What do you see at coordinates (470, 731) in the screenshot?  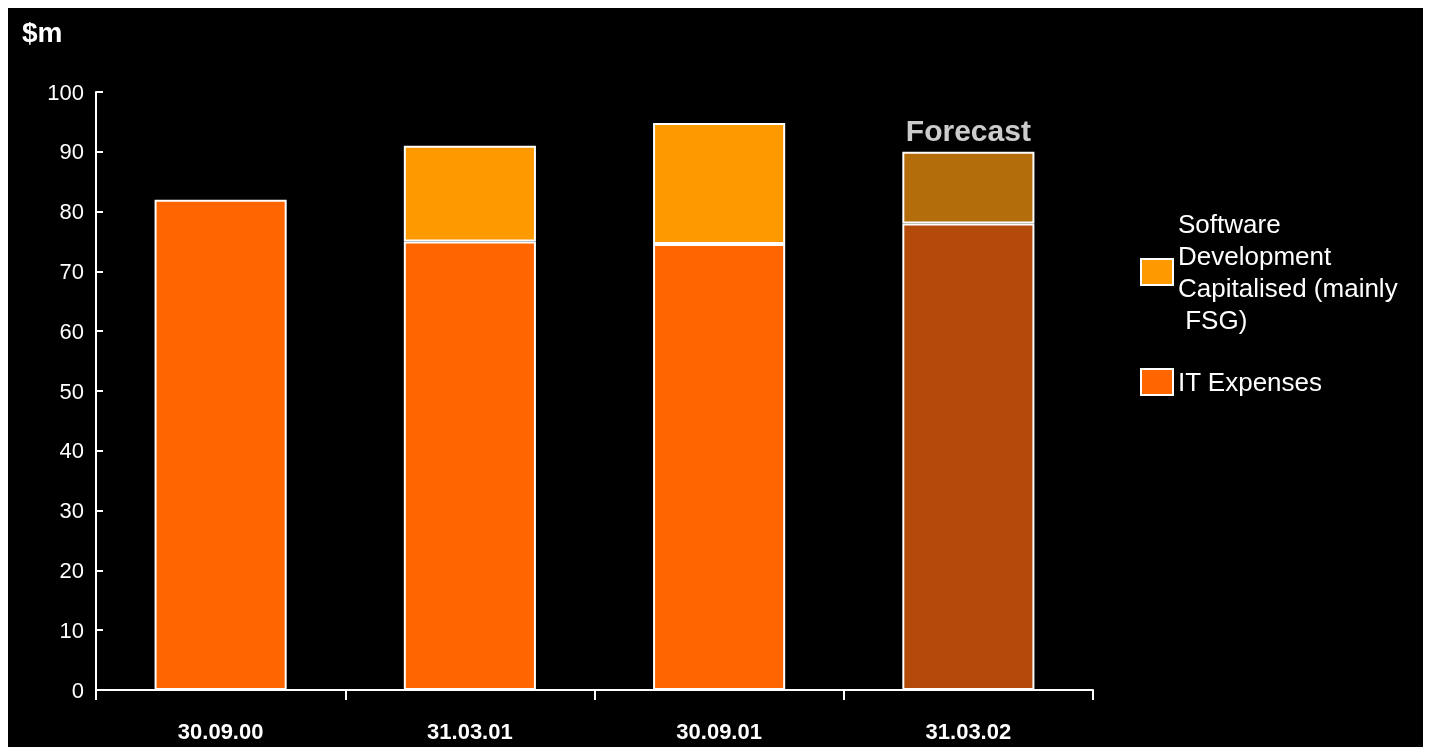 I see `x-tick-label: 31.03.01` at bounding box center [470, 731].